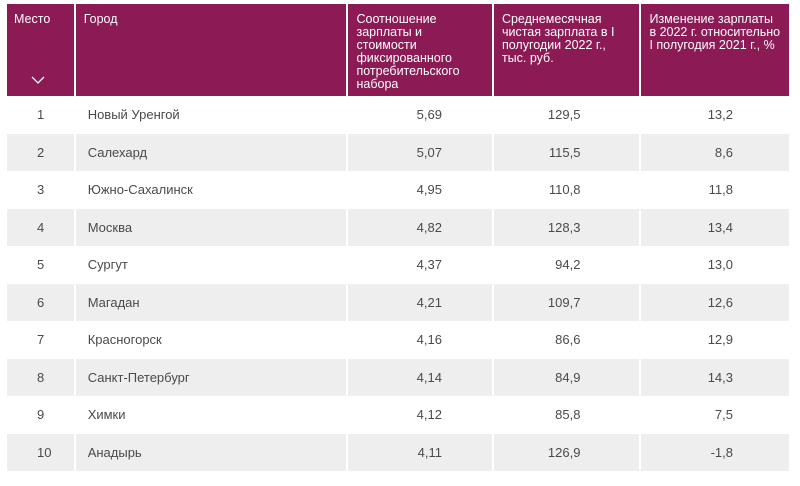 This screenshot has width=800, height=486. What do you see at coordinates (420, 452) in the screenshot?
I see `cell-ratio: 4,11` at bounding box center [420, 452].